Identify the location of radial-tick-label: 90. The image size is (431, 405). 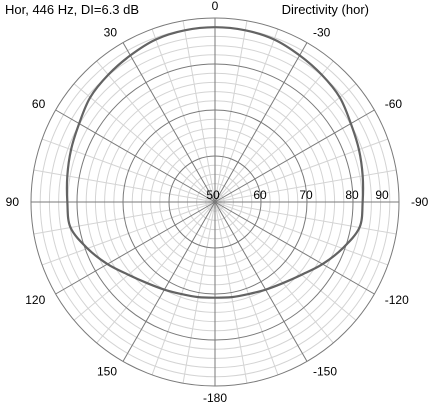
(382, 195).